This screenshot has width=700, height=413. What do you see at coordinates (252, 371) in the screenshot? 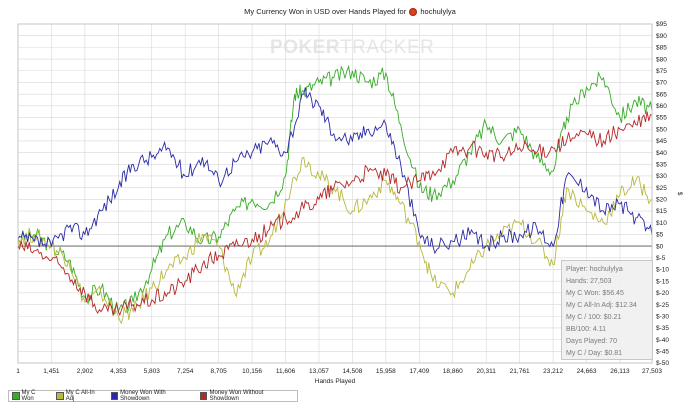
I see `x-tick-label: 10,156` at bounding box center [252, 371].